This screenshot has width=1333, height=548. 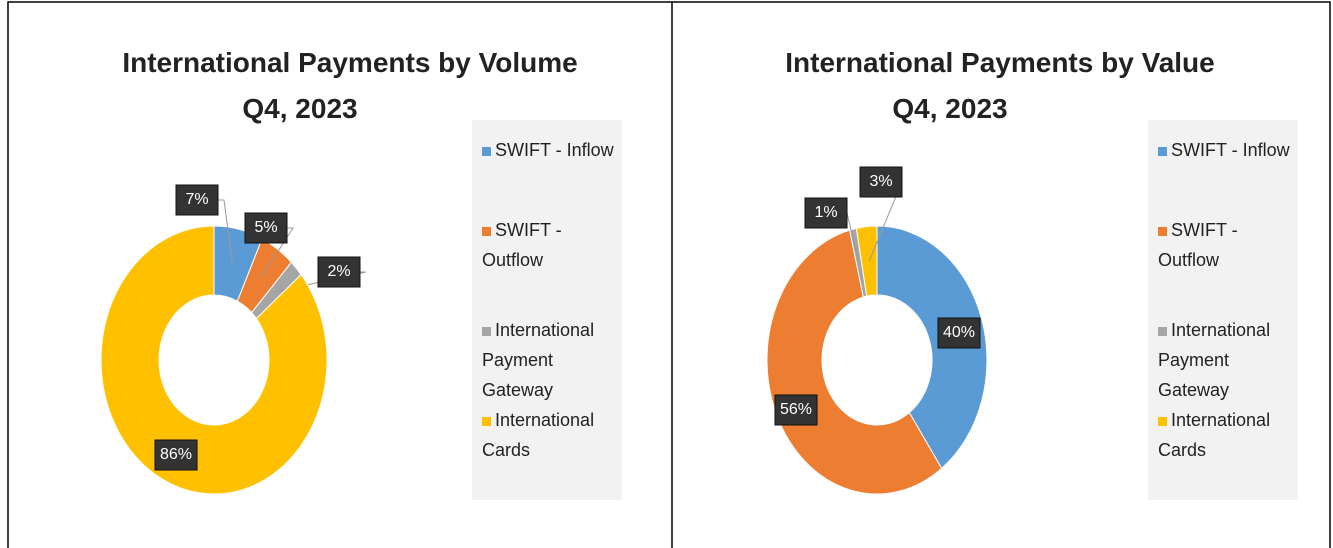 What do you see at coordinates (349, 62) in the screenshot?
I see `chart-title: International Payments by Volume` at bounding box center [349, 62].